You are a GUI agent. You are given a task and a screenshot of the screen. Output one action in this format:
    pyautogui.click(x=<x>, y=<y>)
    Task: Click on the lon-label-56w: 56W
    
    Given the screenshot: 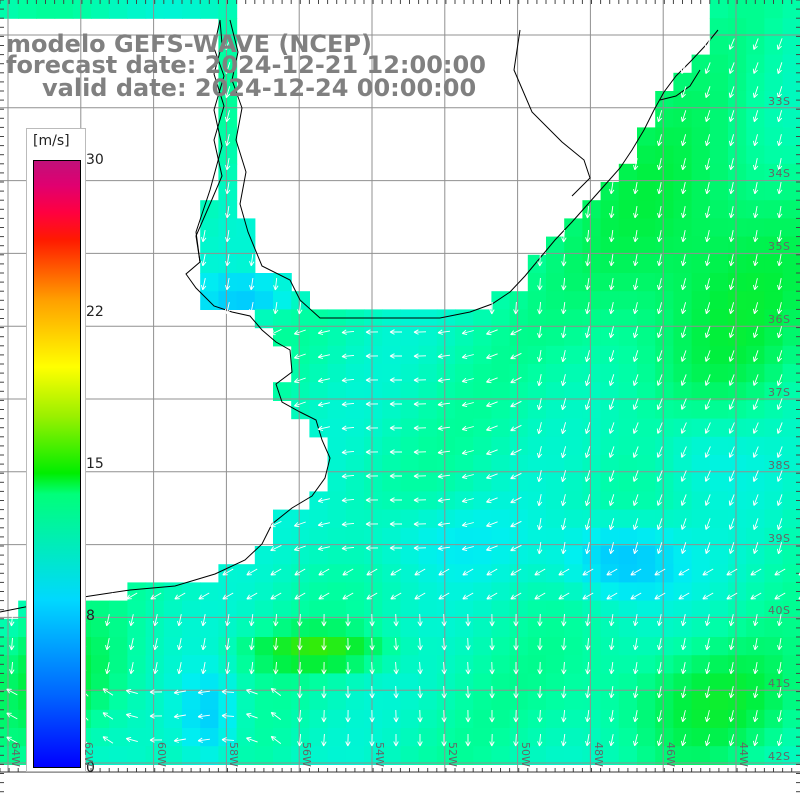 What is the action you would take?
    pyautogui.click(x=306, y=754)
    